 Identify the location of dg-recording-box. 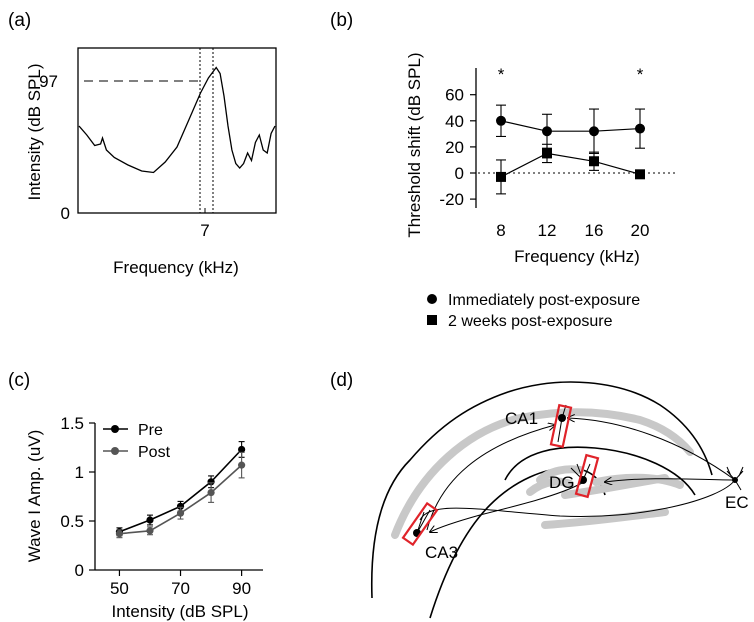
(587, 476).